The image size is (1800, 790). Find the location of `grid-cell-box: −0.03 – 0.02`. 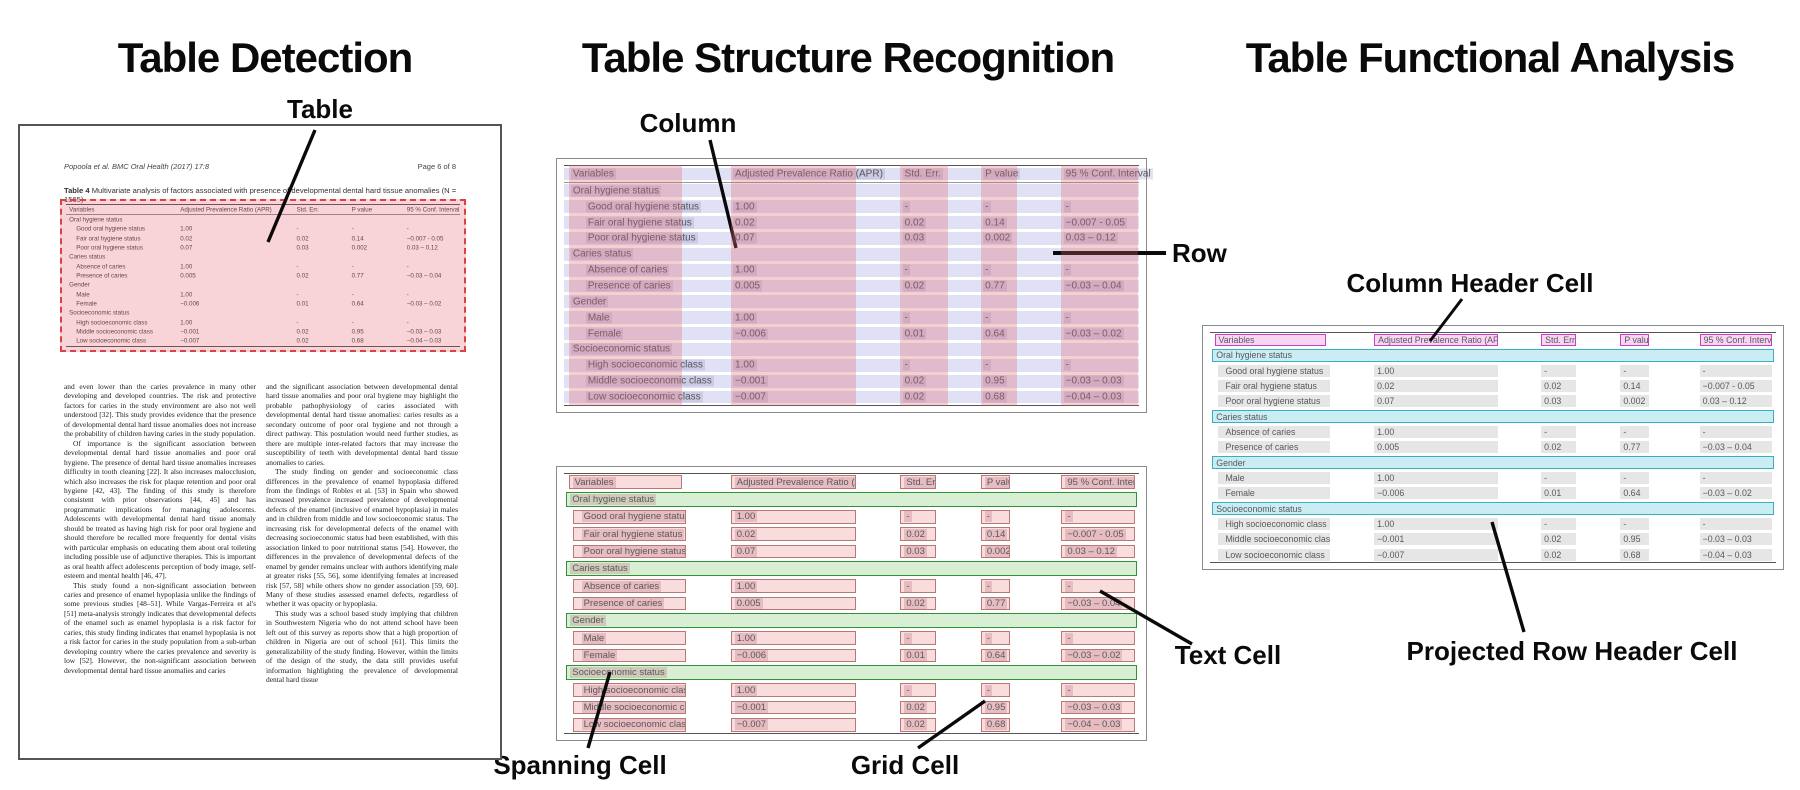

grid-cell-box: −0.03 – 0.02 is located at coordinates (1098, 655).